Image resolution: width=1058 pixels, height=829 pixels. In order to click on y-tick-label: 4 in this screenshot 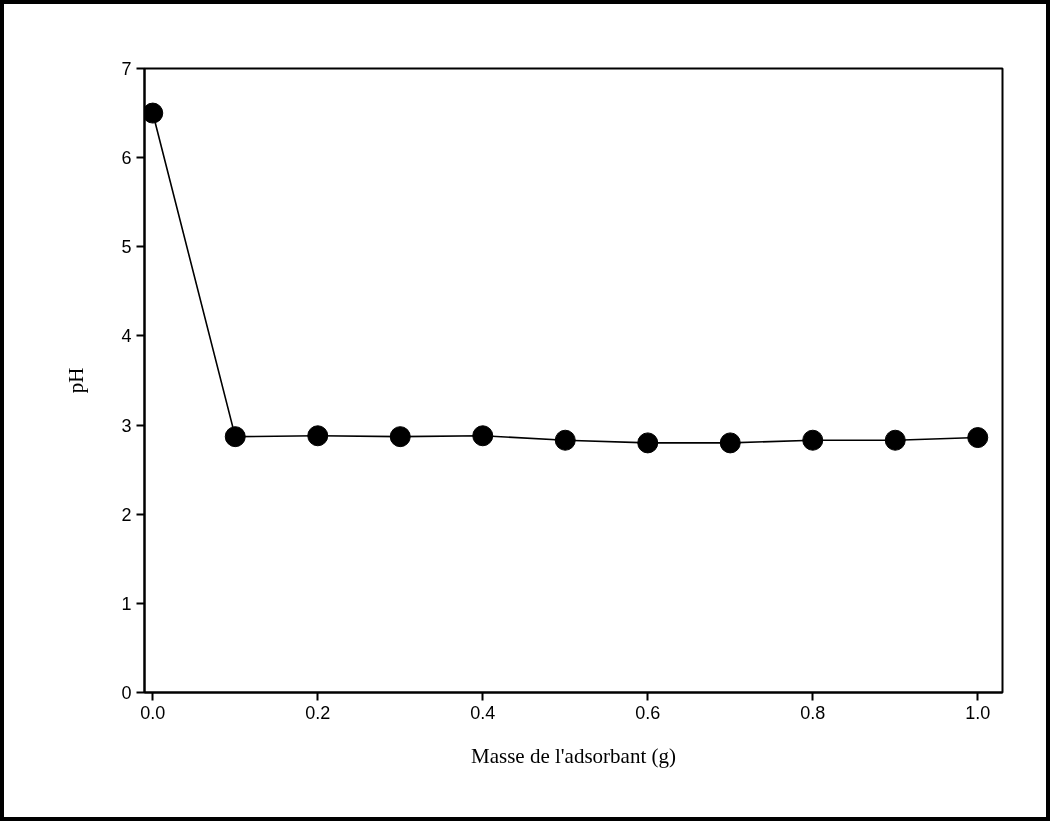, I will do `click(126, 336)`.